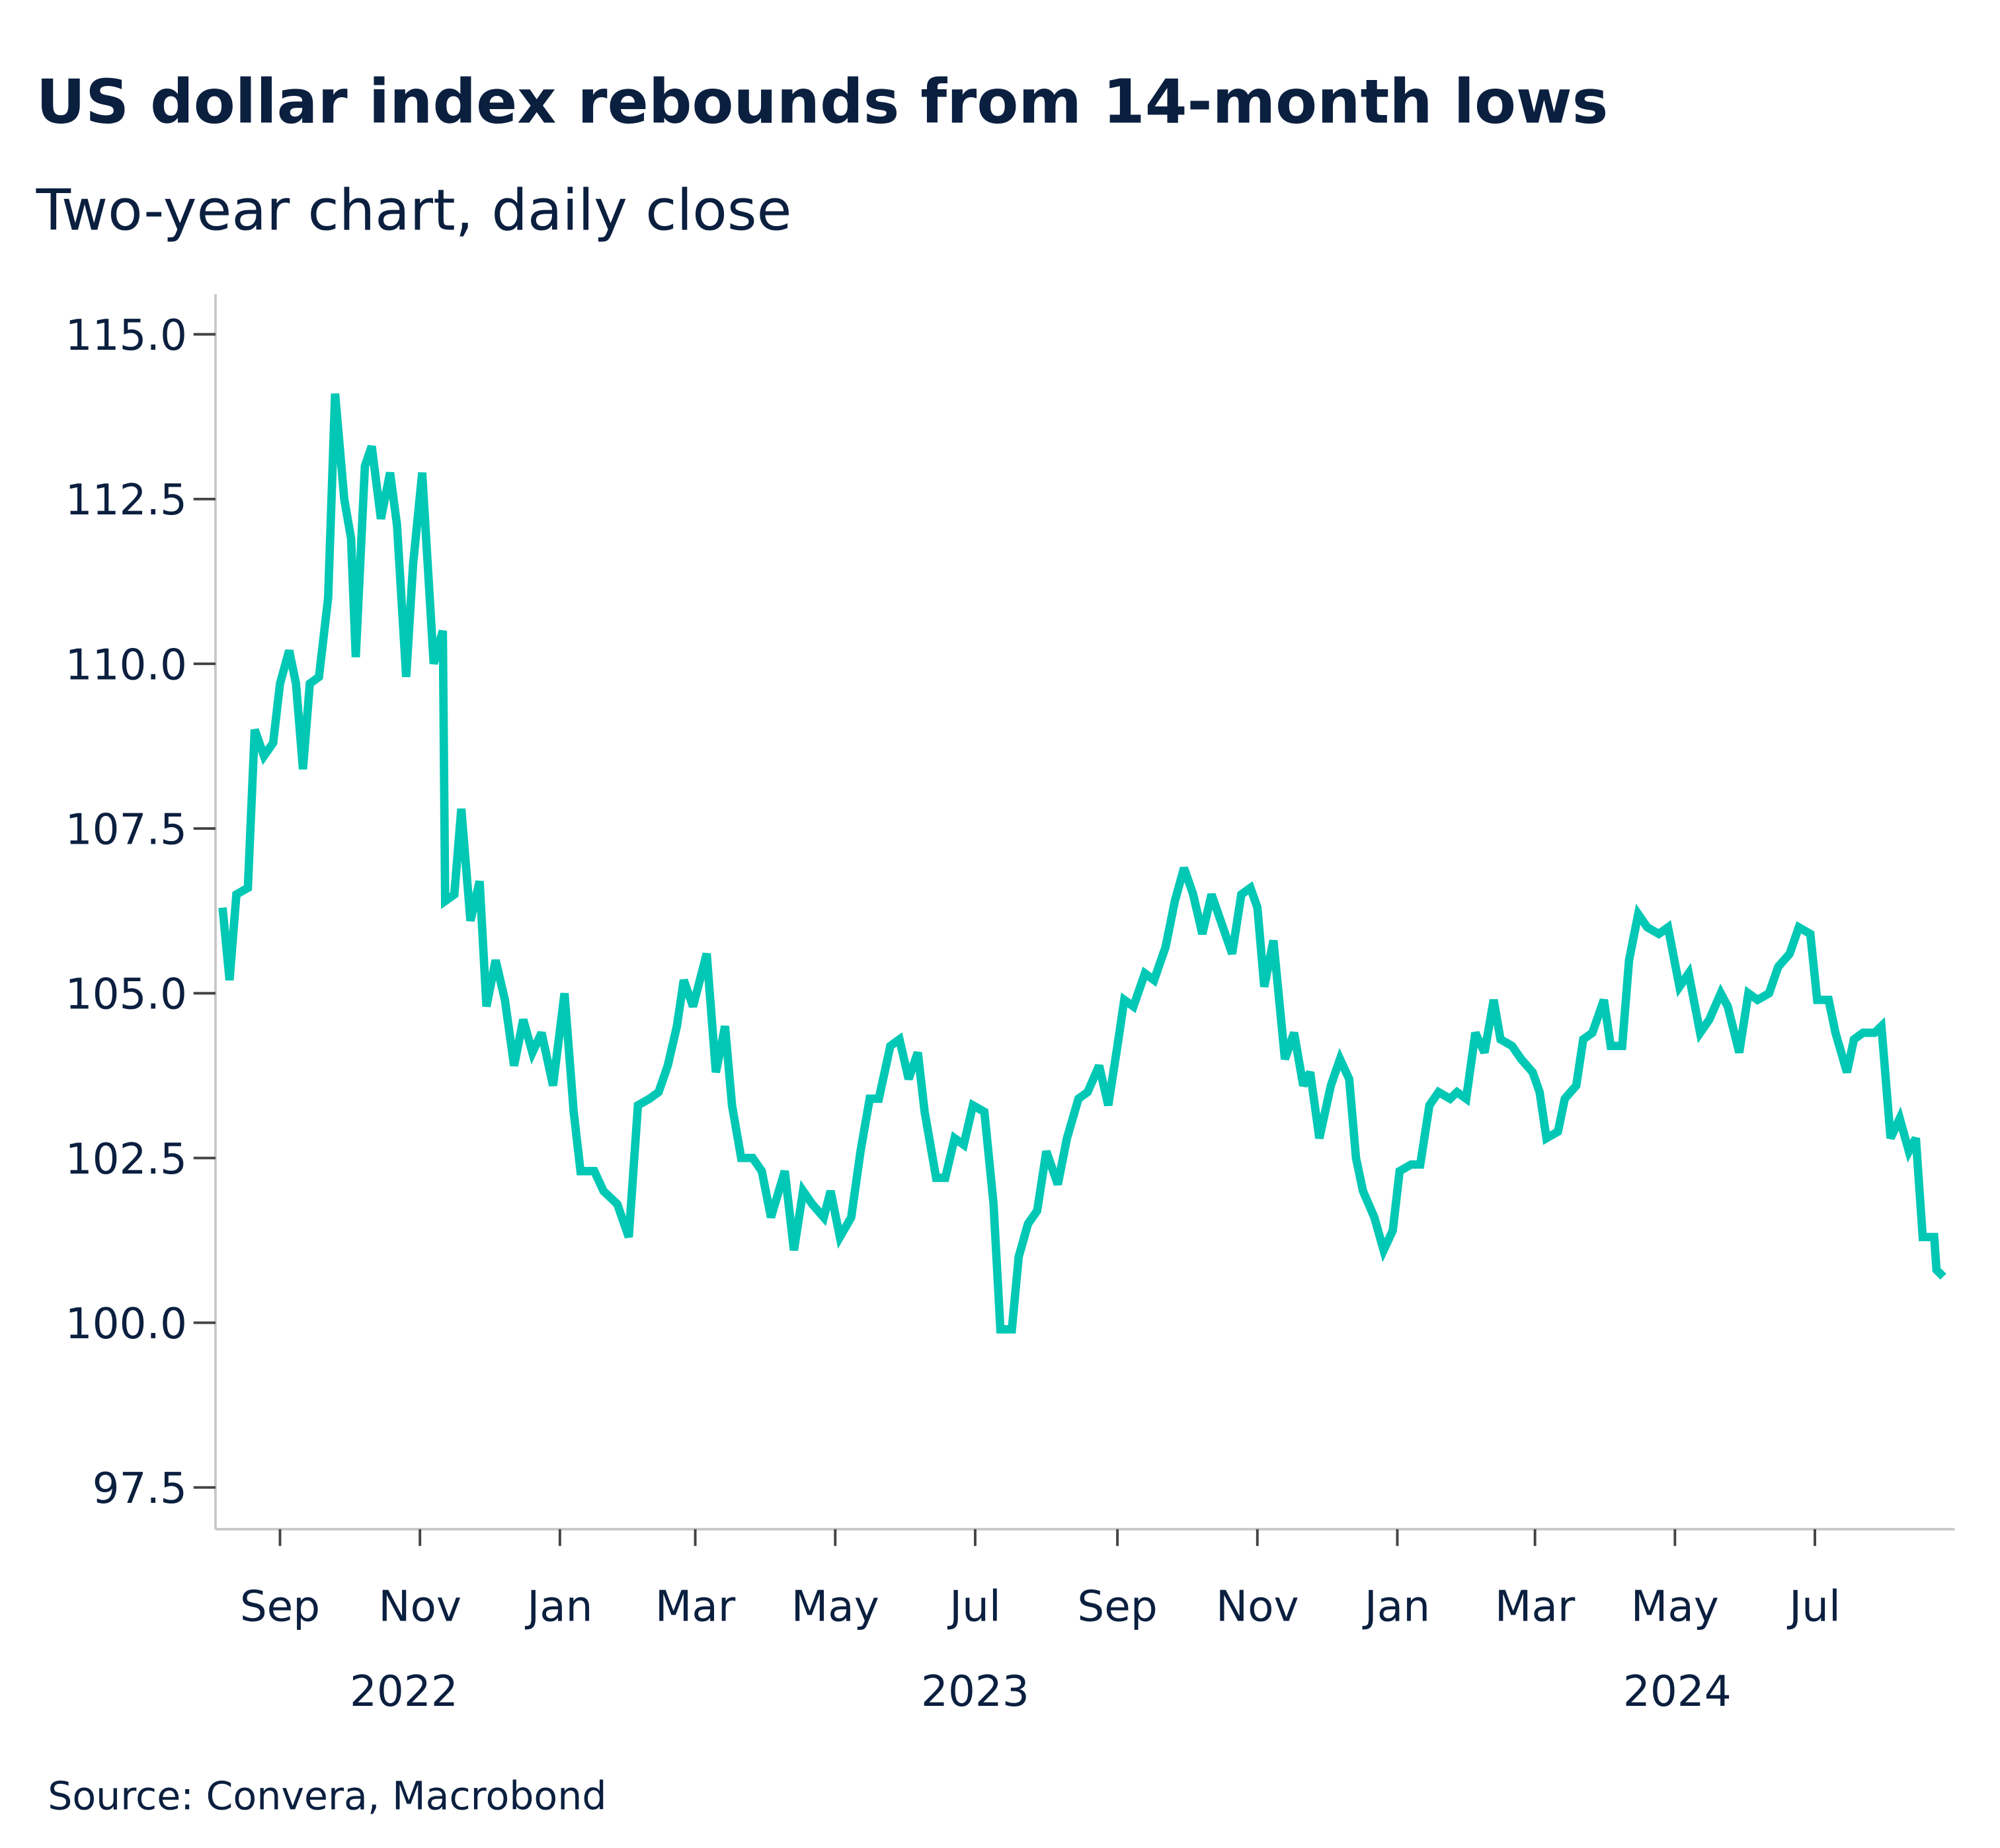  I want to click on source-note: Source: Convera, Macrobond, so click(327, 1795).